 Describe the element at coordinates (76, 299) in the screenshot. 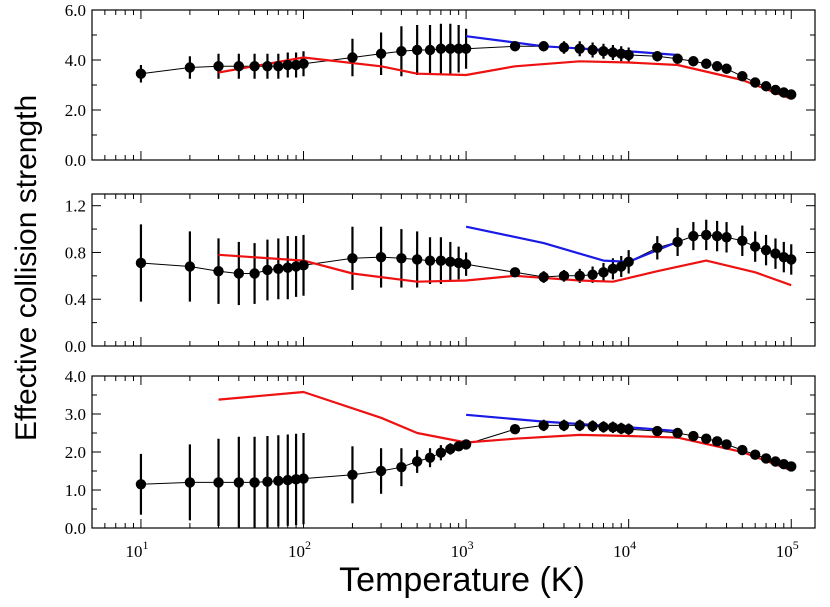

I see `y-tick-label: 0.4` at that location.